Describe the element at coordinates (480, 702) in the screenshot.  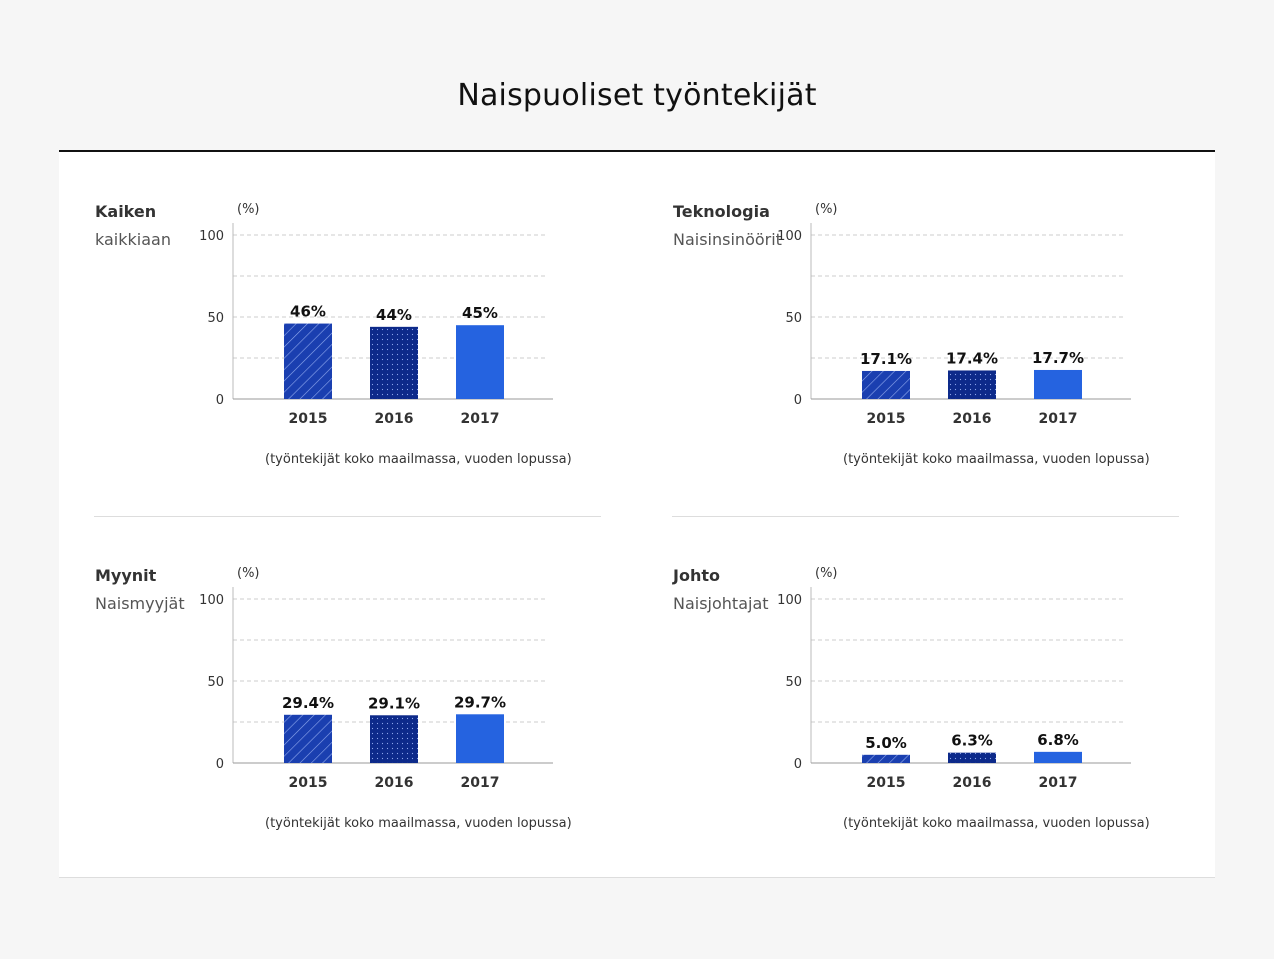
I see `data-label: 29.7%` at that location.